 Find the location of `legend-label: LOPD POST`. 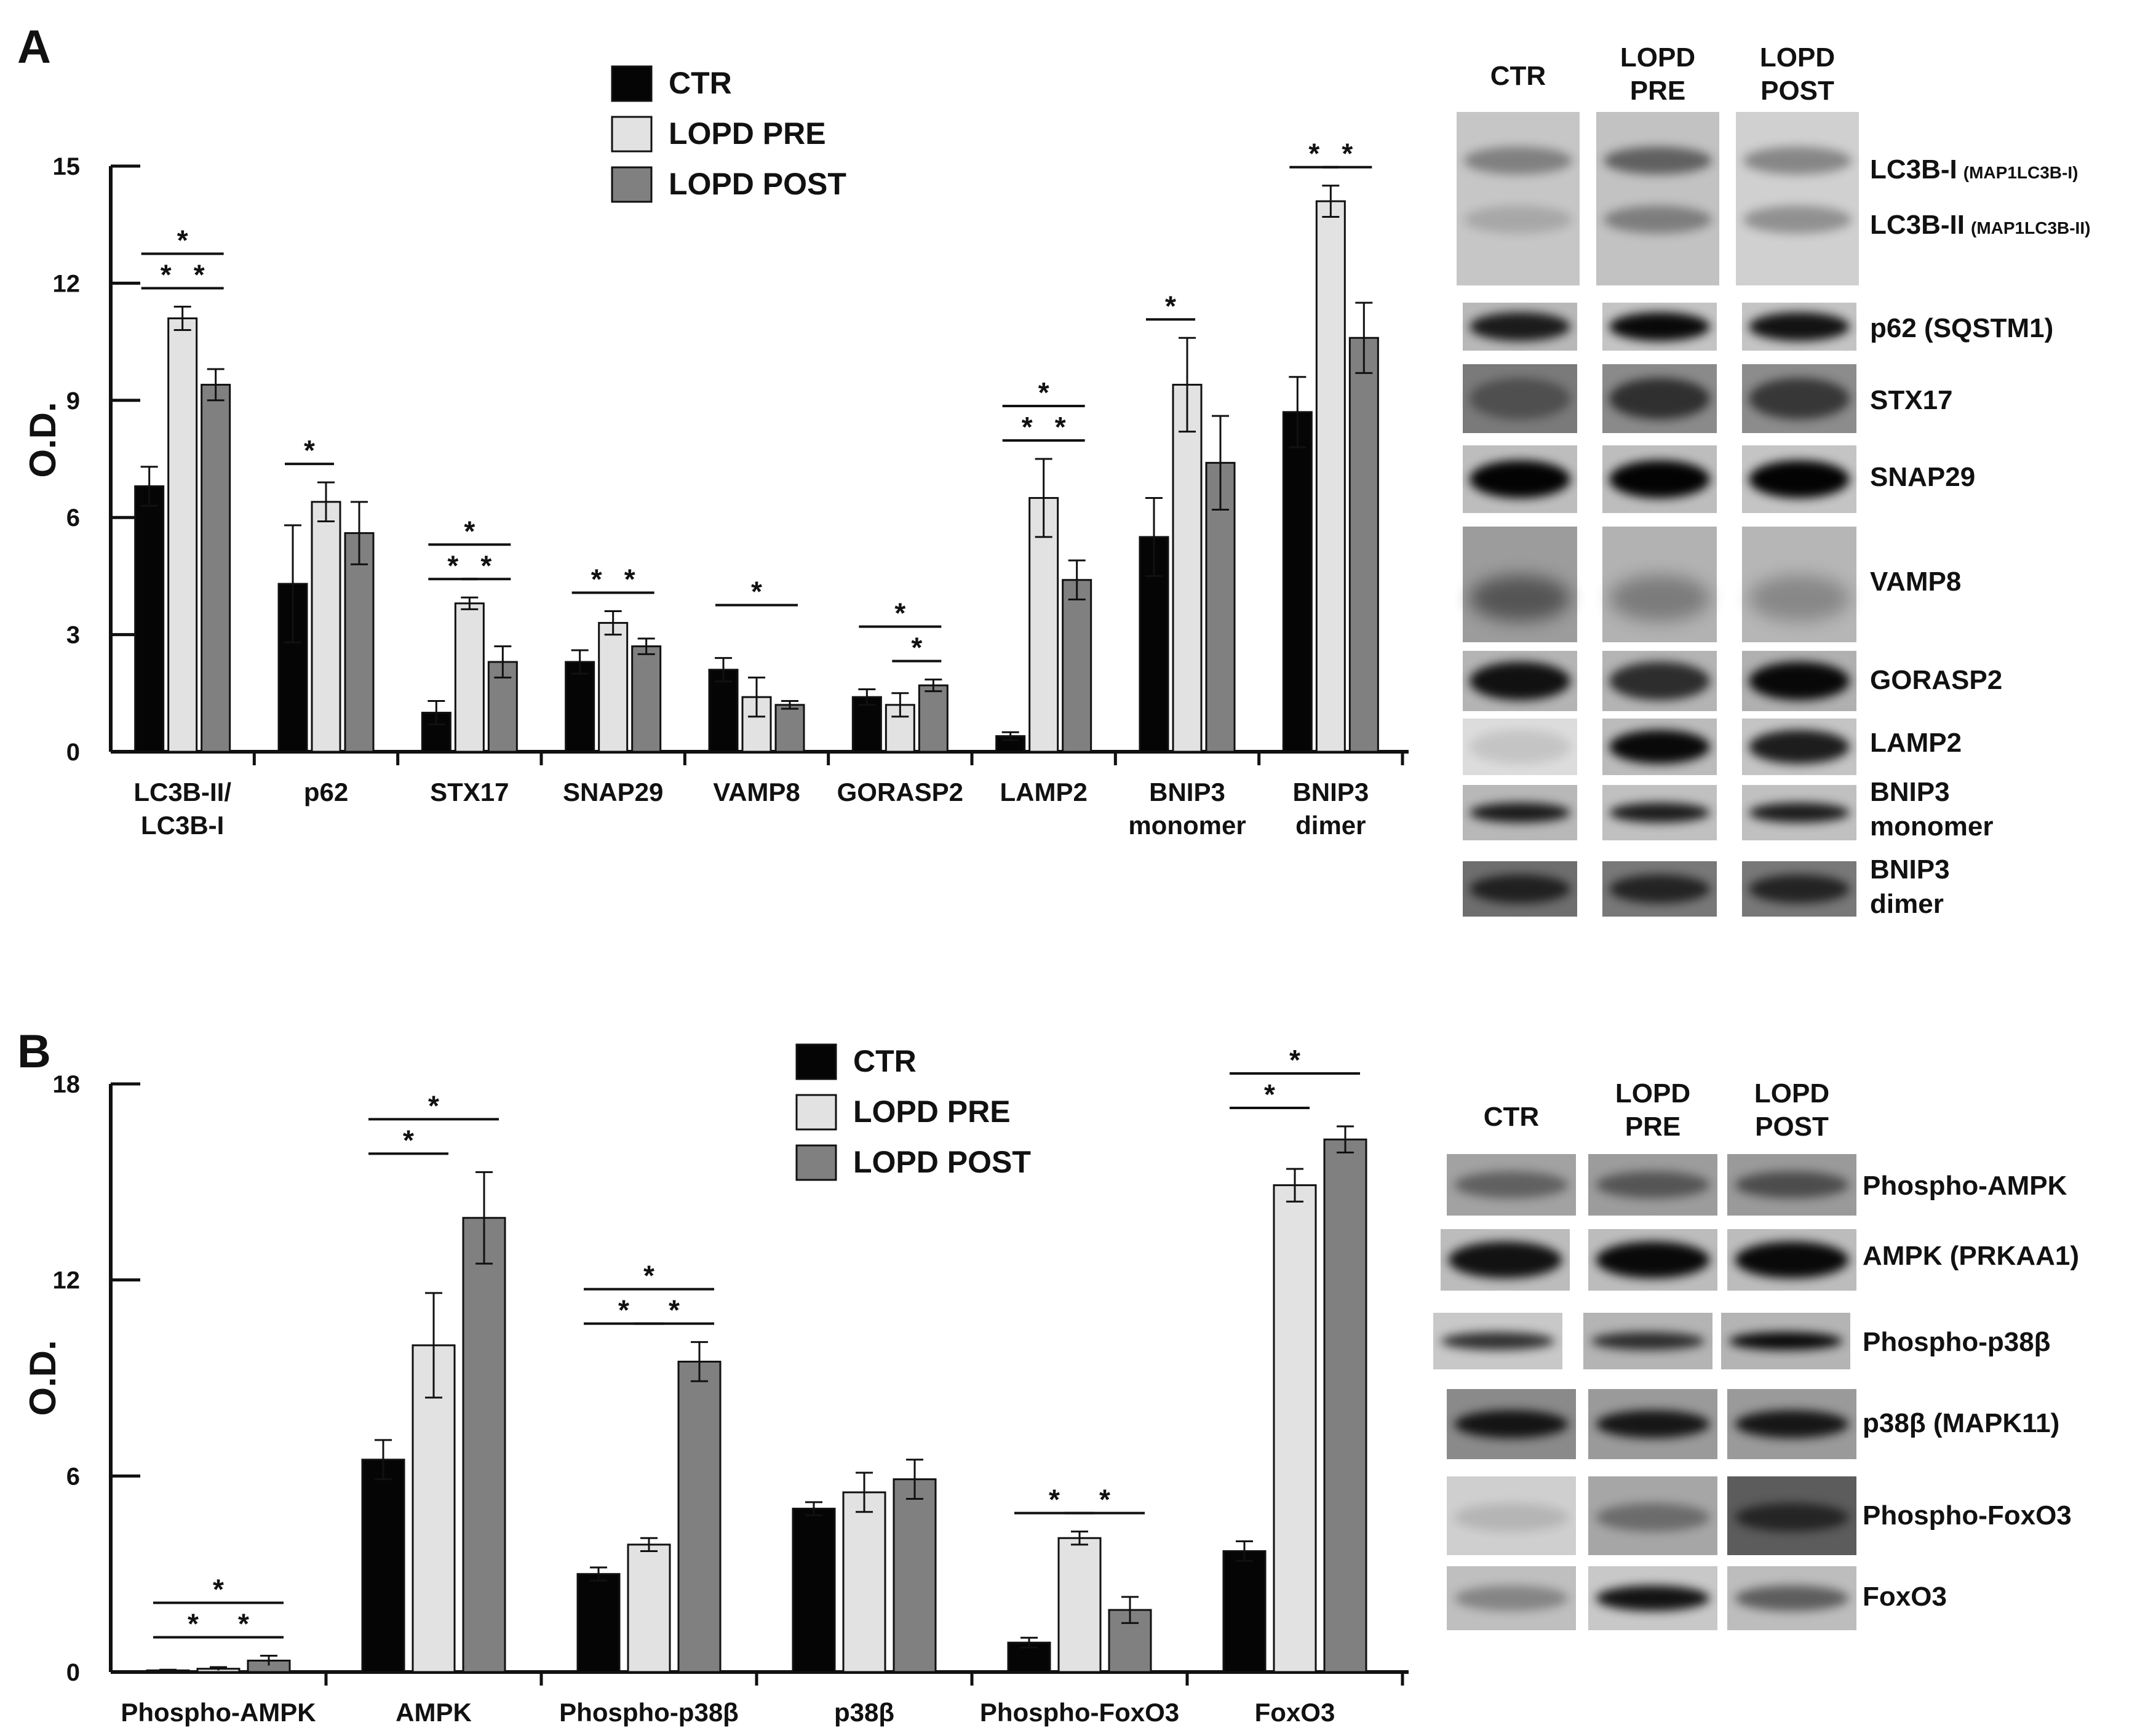

legend-label: LOPD POST is located at coordinates (757, 184).